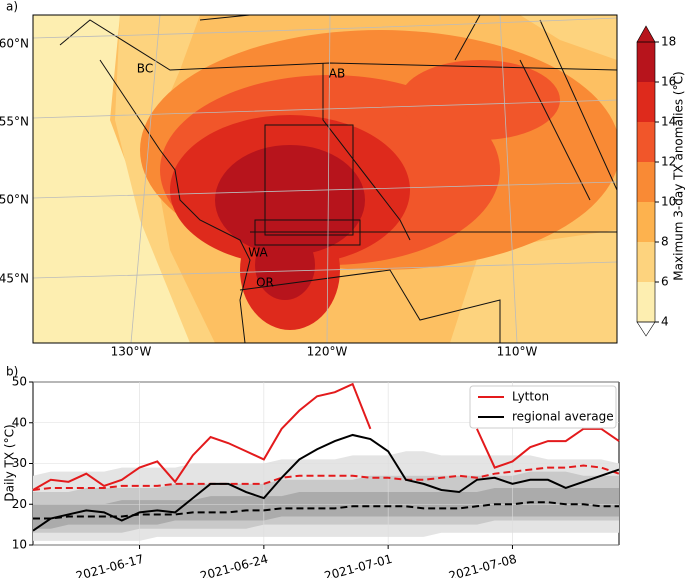 This screenshot has width=685, height=582. Describe the element at coordinates (19, 545) in the screenshot. I see `y-tick-label: 10` at that location.